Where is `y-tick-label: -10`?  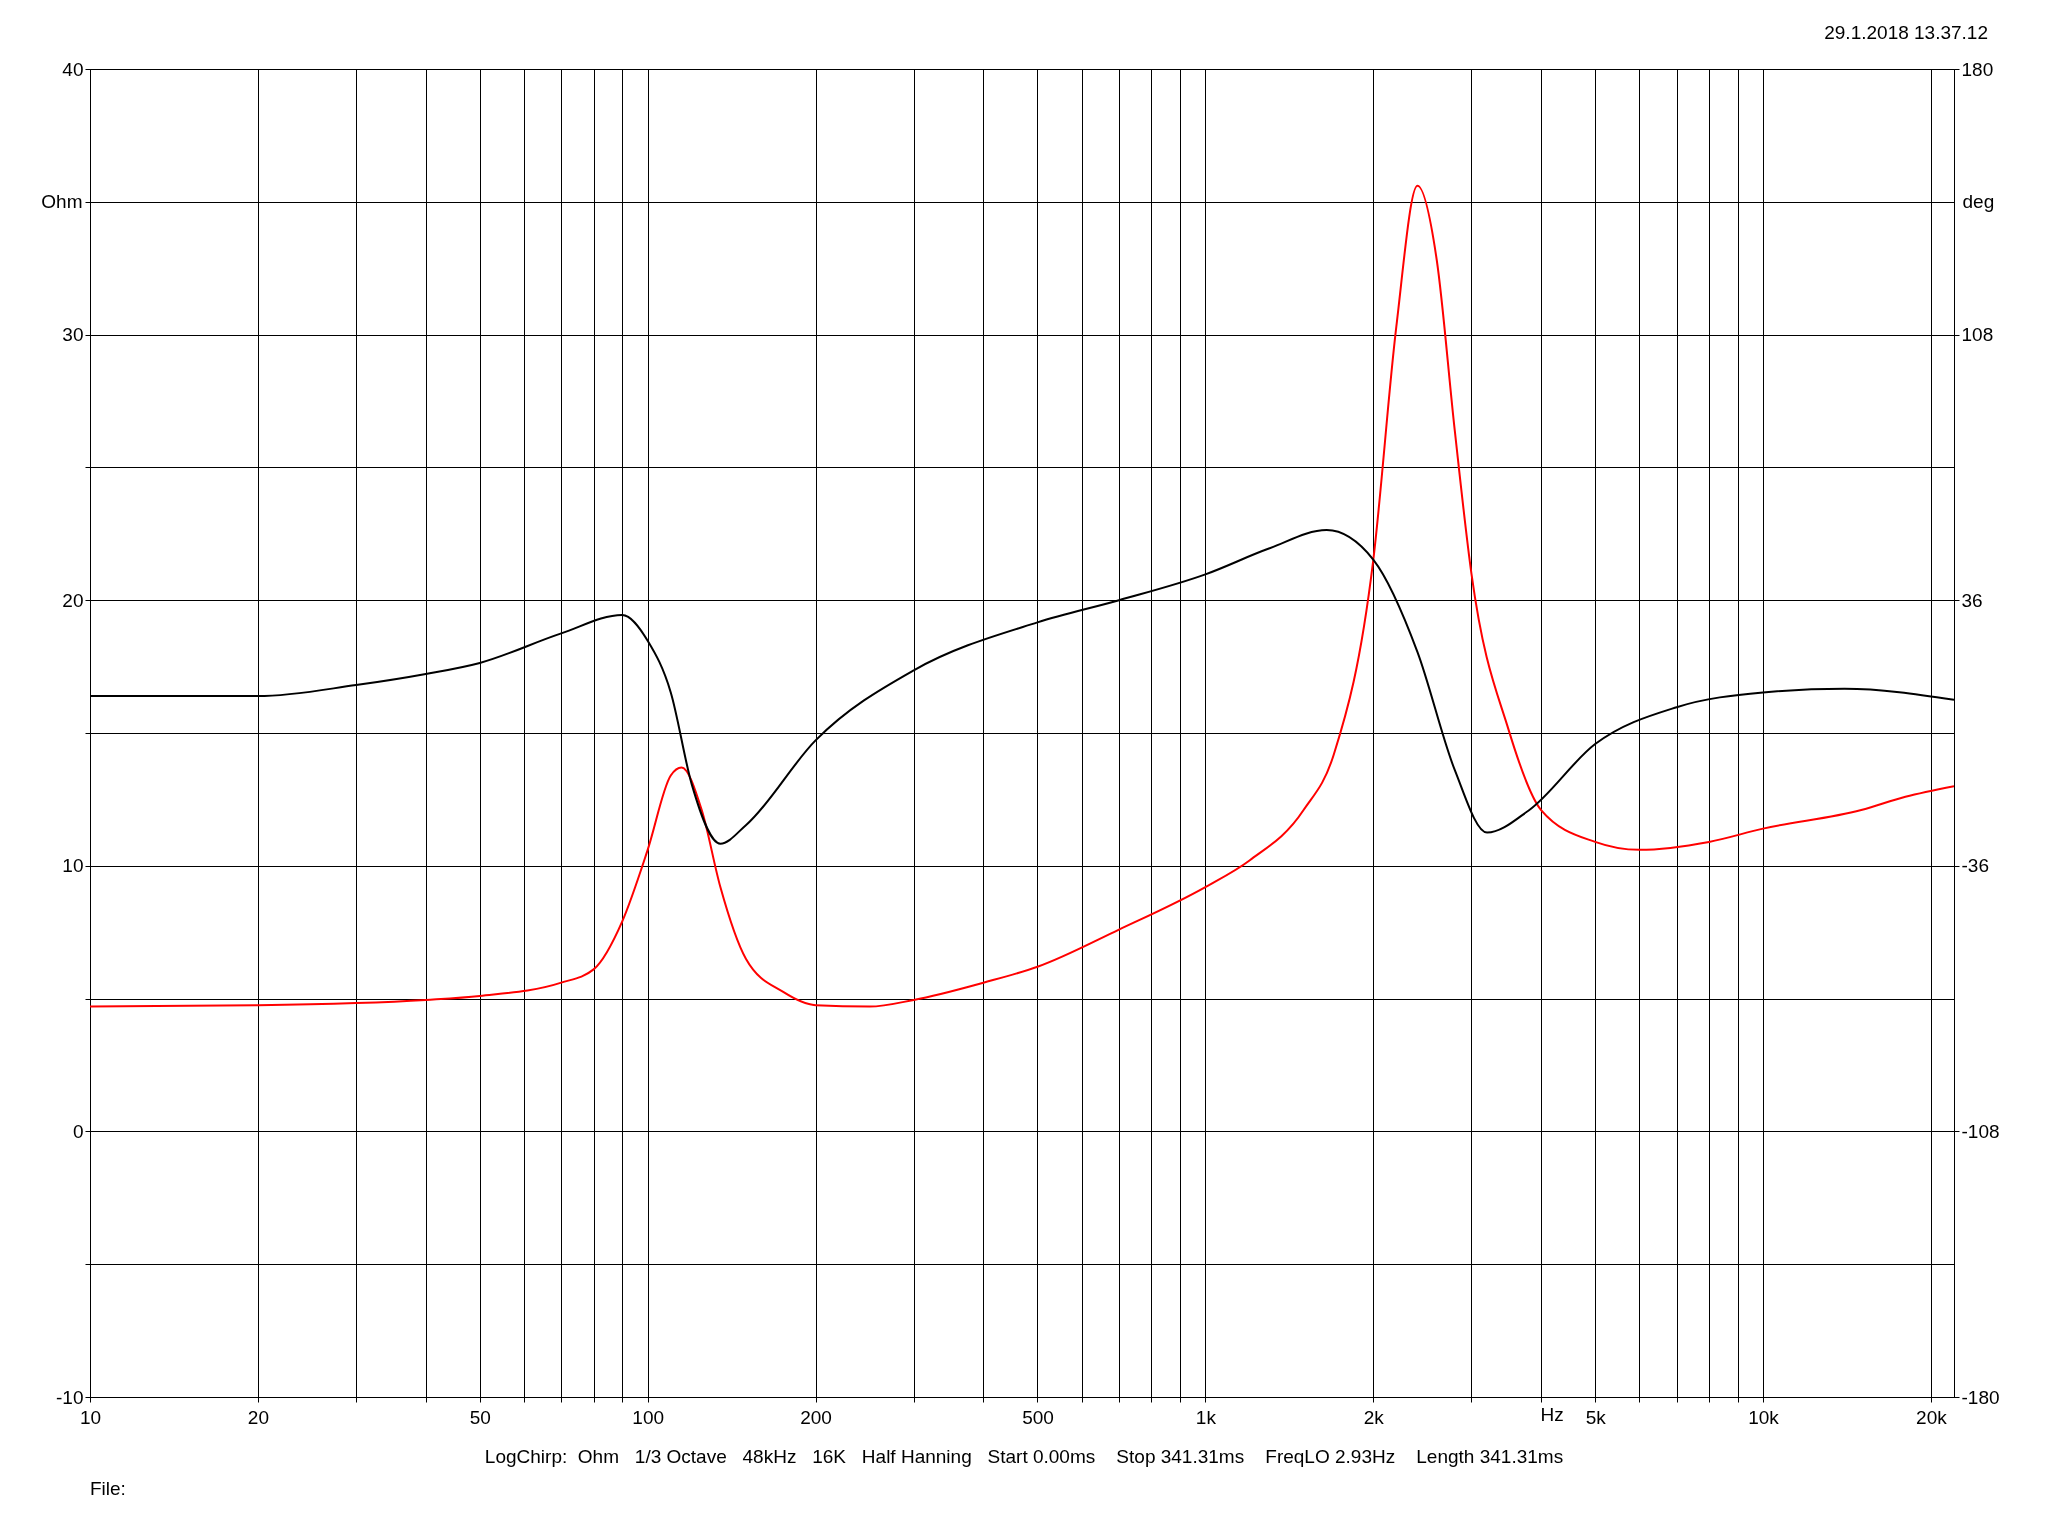 y-tick-label: -10 is located at coordinates (70, 1397).